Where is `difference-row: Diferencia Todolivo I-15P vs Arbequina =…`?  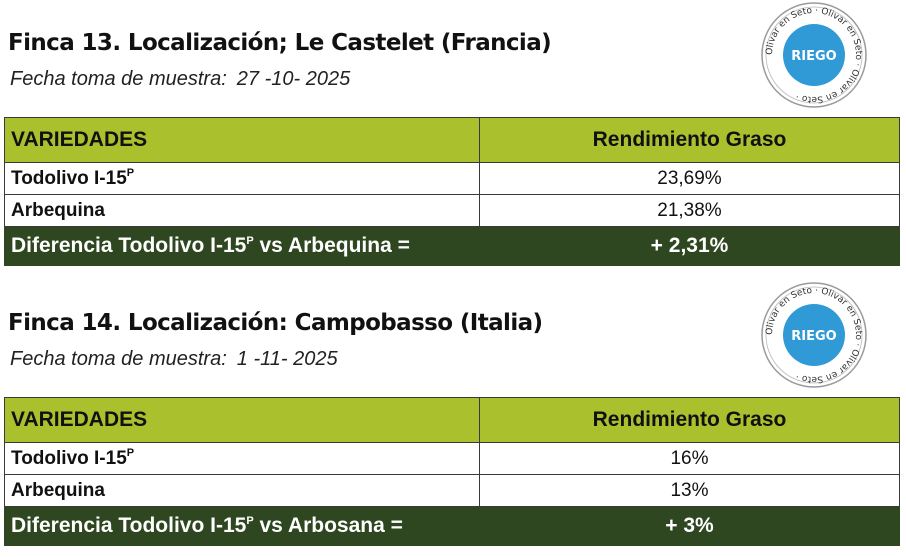
difference-row: Diferencia Todolivo I-15P vs Arbequina =… is located at coordinates (452, 246).